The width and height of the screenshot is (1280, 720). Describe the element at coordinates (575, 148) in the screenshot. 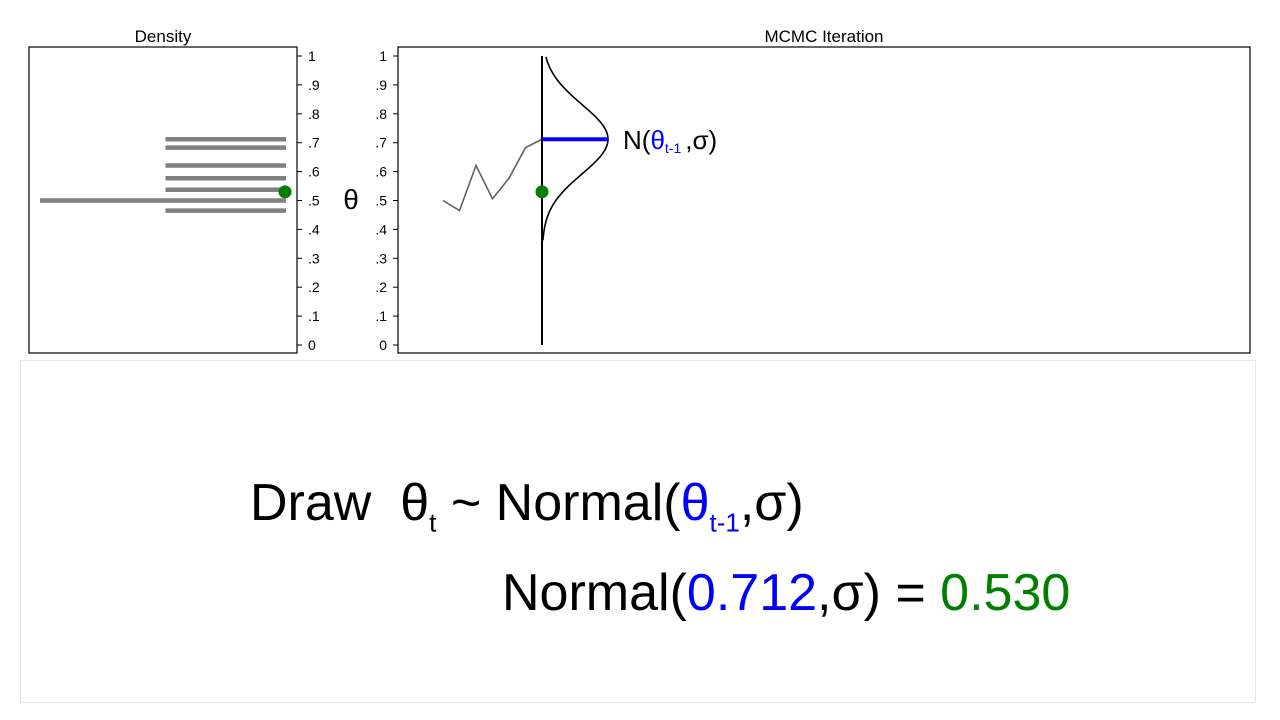

I see `proposal-density-curve` at that location.